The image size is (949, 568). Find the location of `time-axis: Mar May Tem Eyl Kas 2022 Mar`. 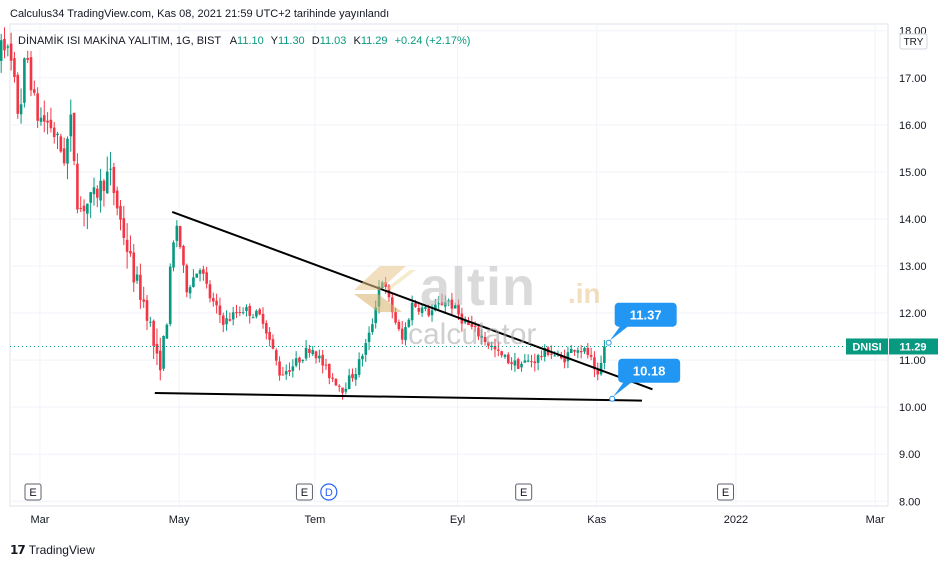

time-axis: Mar May Tem Eyl Kas 2022 Mar is located at coordinates (449, 515).